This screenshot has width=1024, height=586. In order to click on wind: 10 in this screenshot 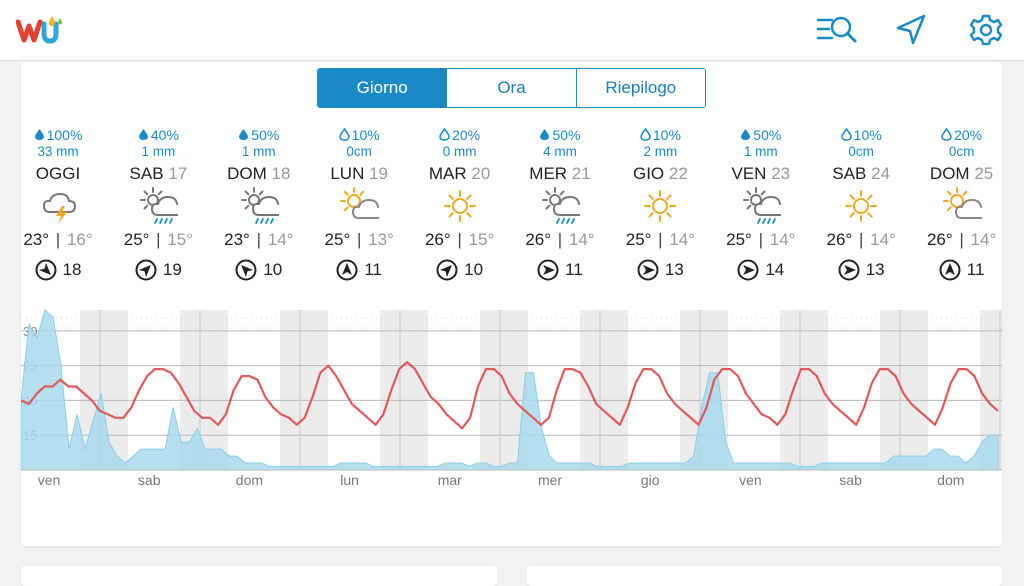, I will do `click(259, 270)`.